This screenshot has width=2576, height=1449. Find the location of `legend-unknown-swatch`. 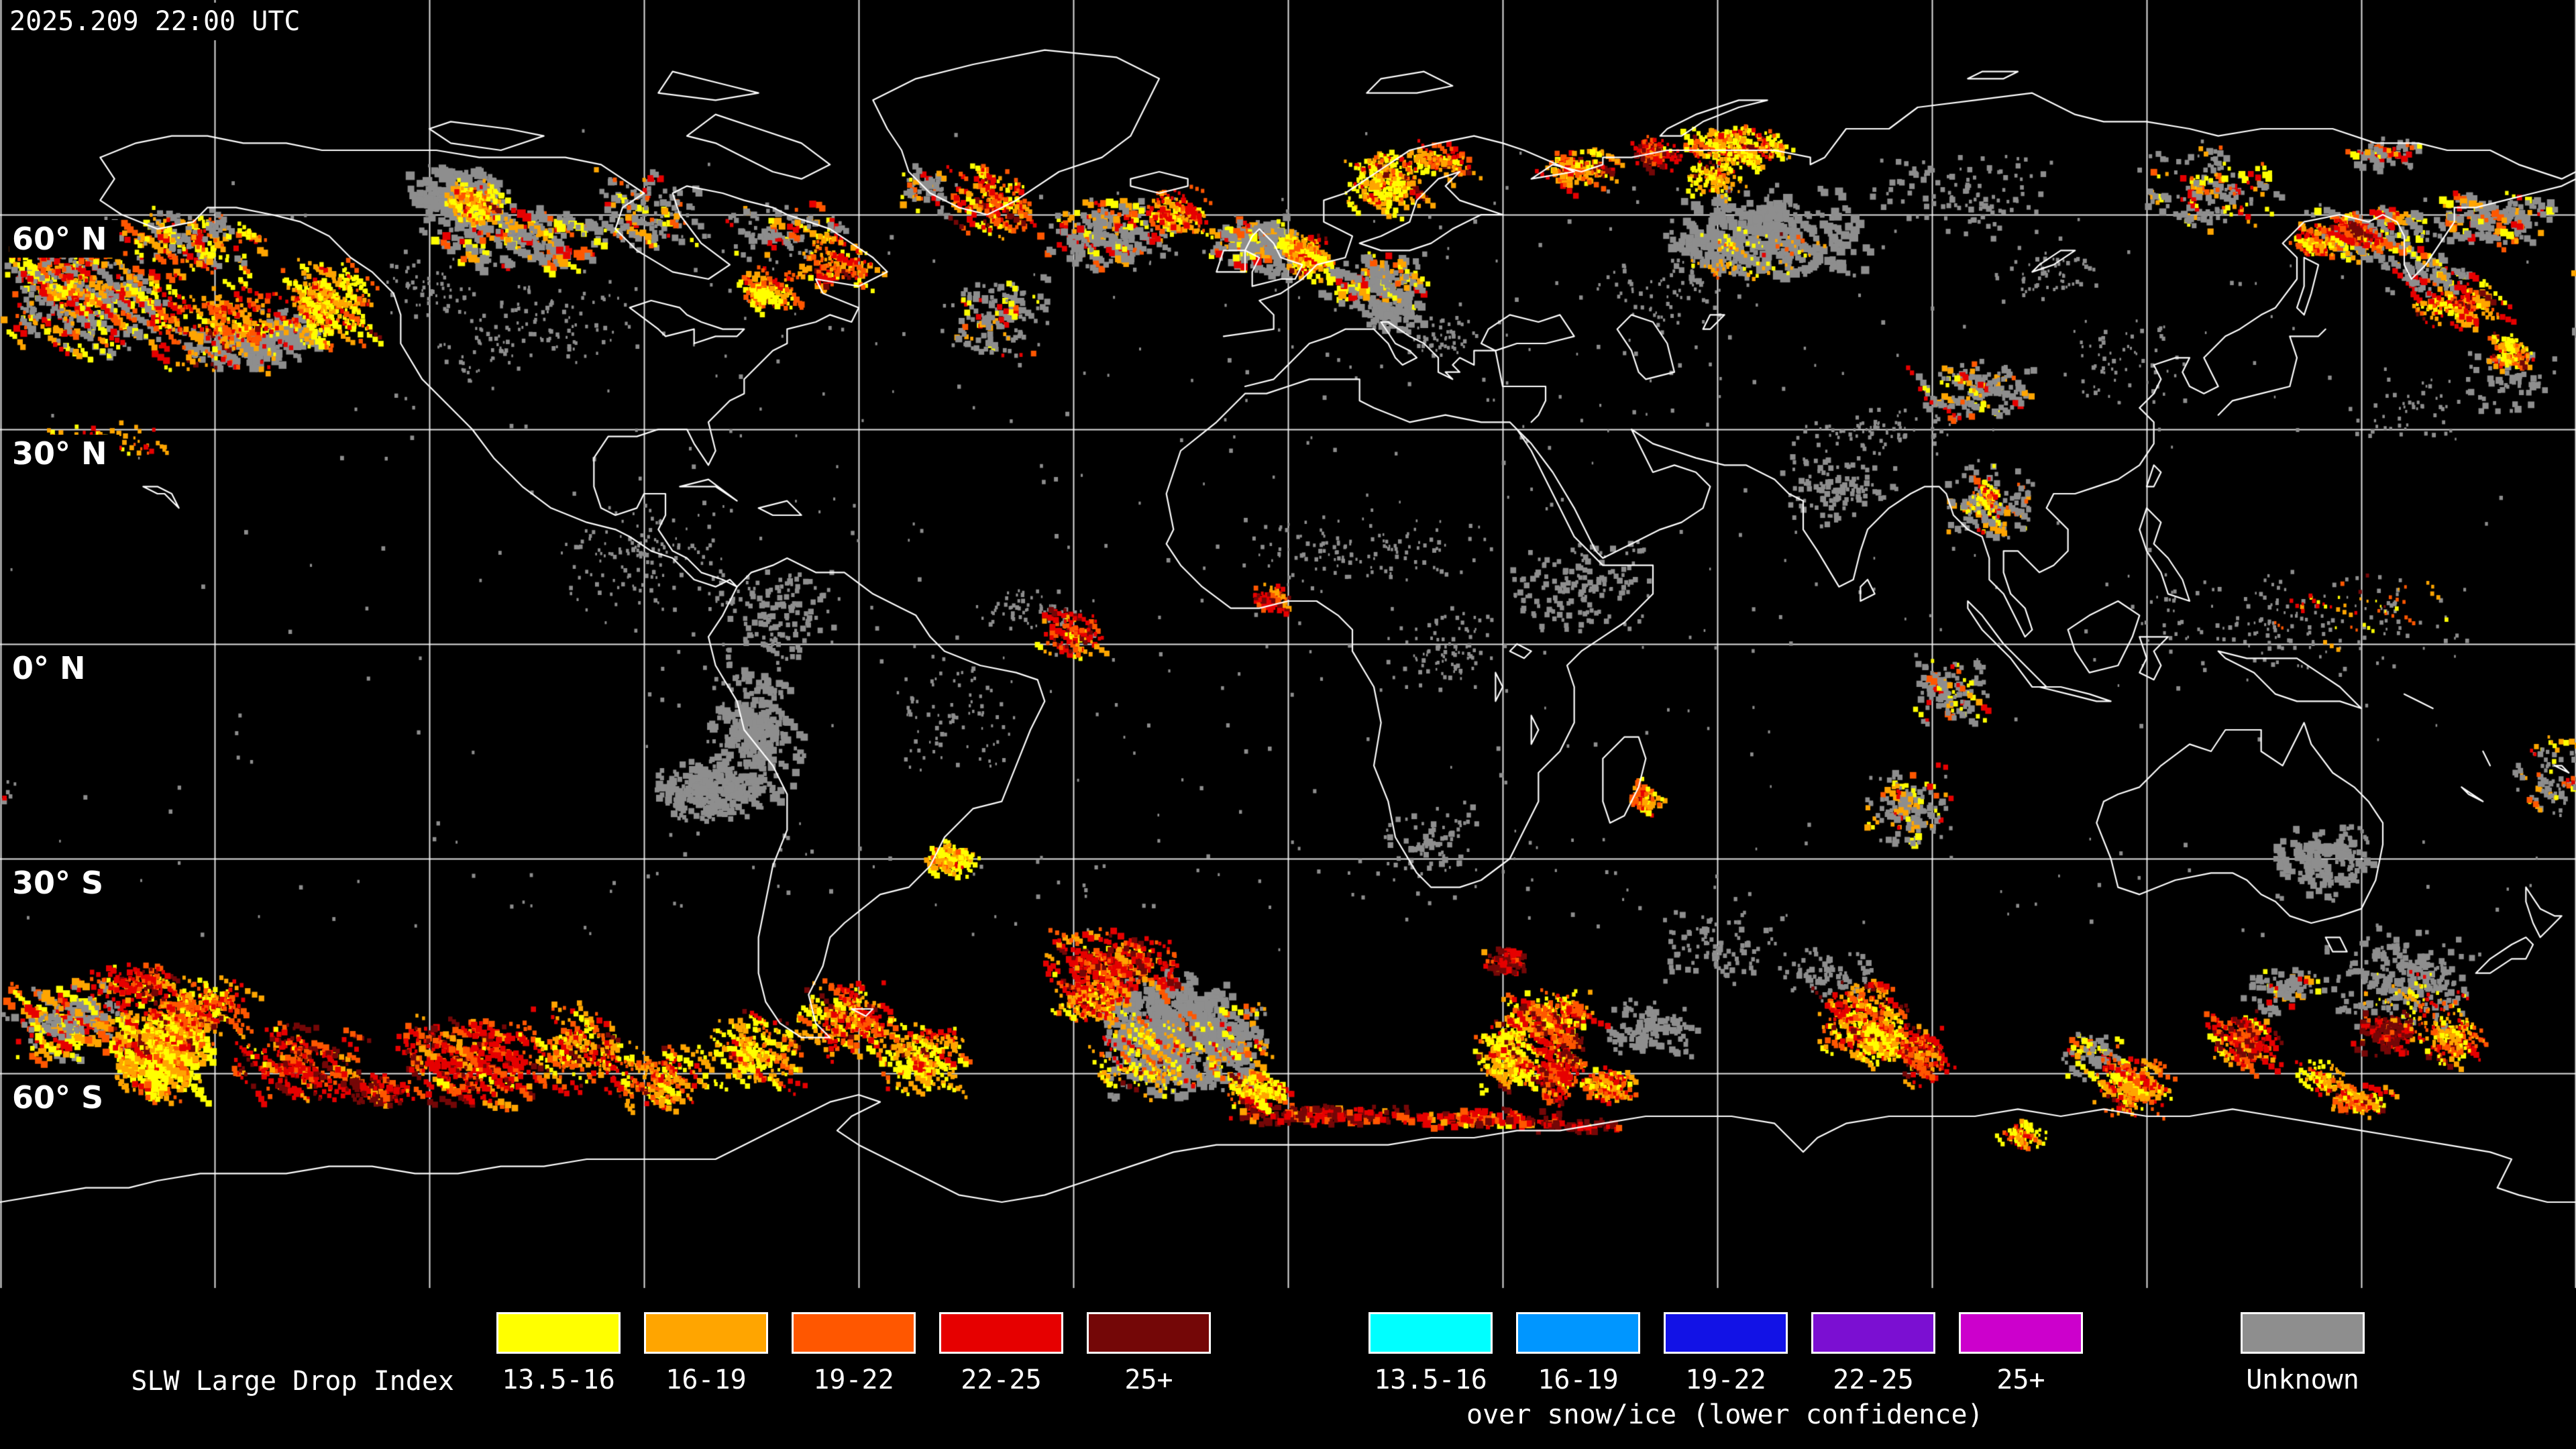

legend-unknown-swatch is located at coordinates (2303, 1333).